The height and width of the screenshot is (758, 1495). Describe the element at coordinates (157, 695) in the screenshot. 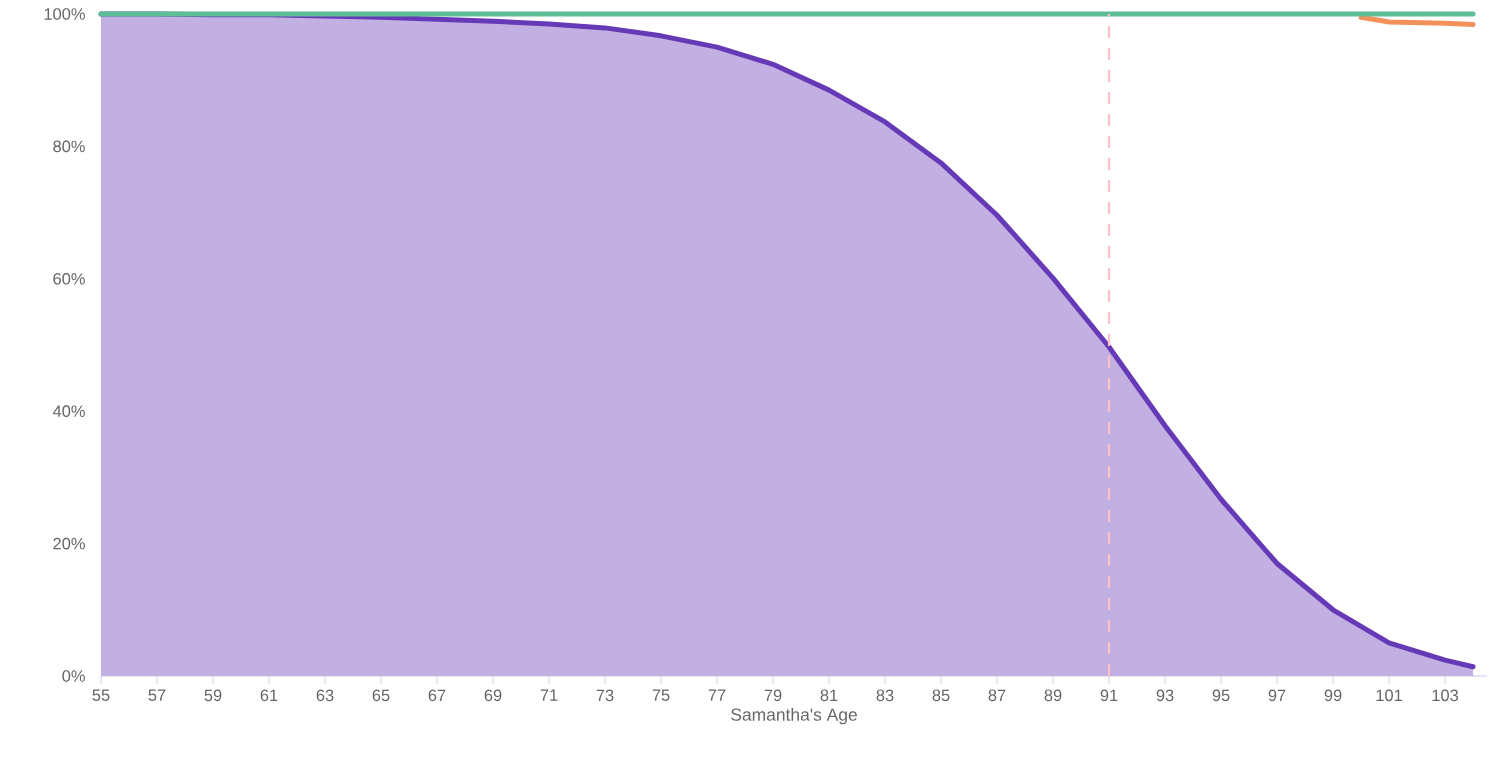

I see `x-tick-label: 57` at that location.